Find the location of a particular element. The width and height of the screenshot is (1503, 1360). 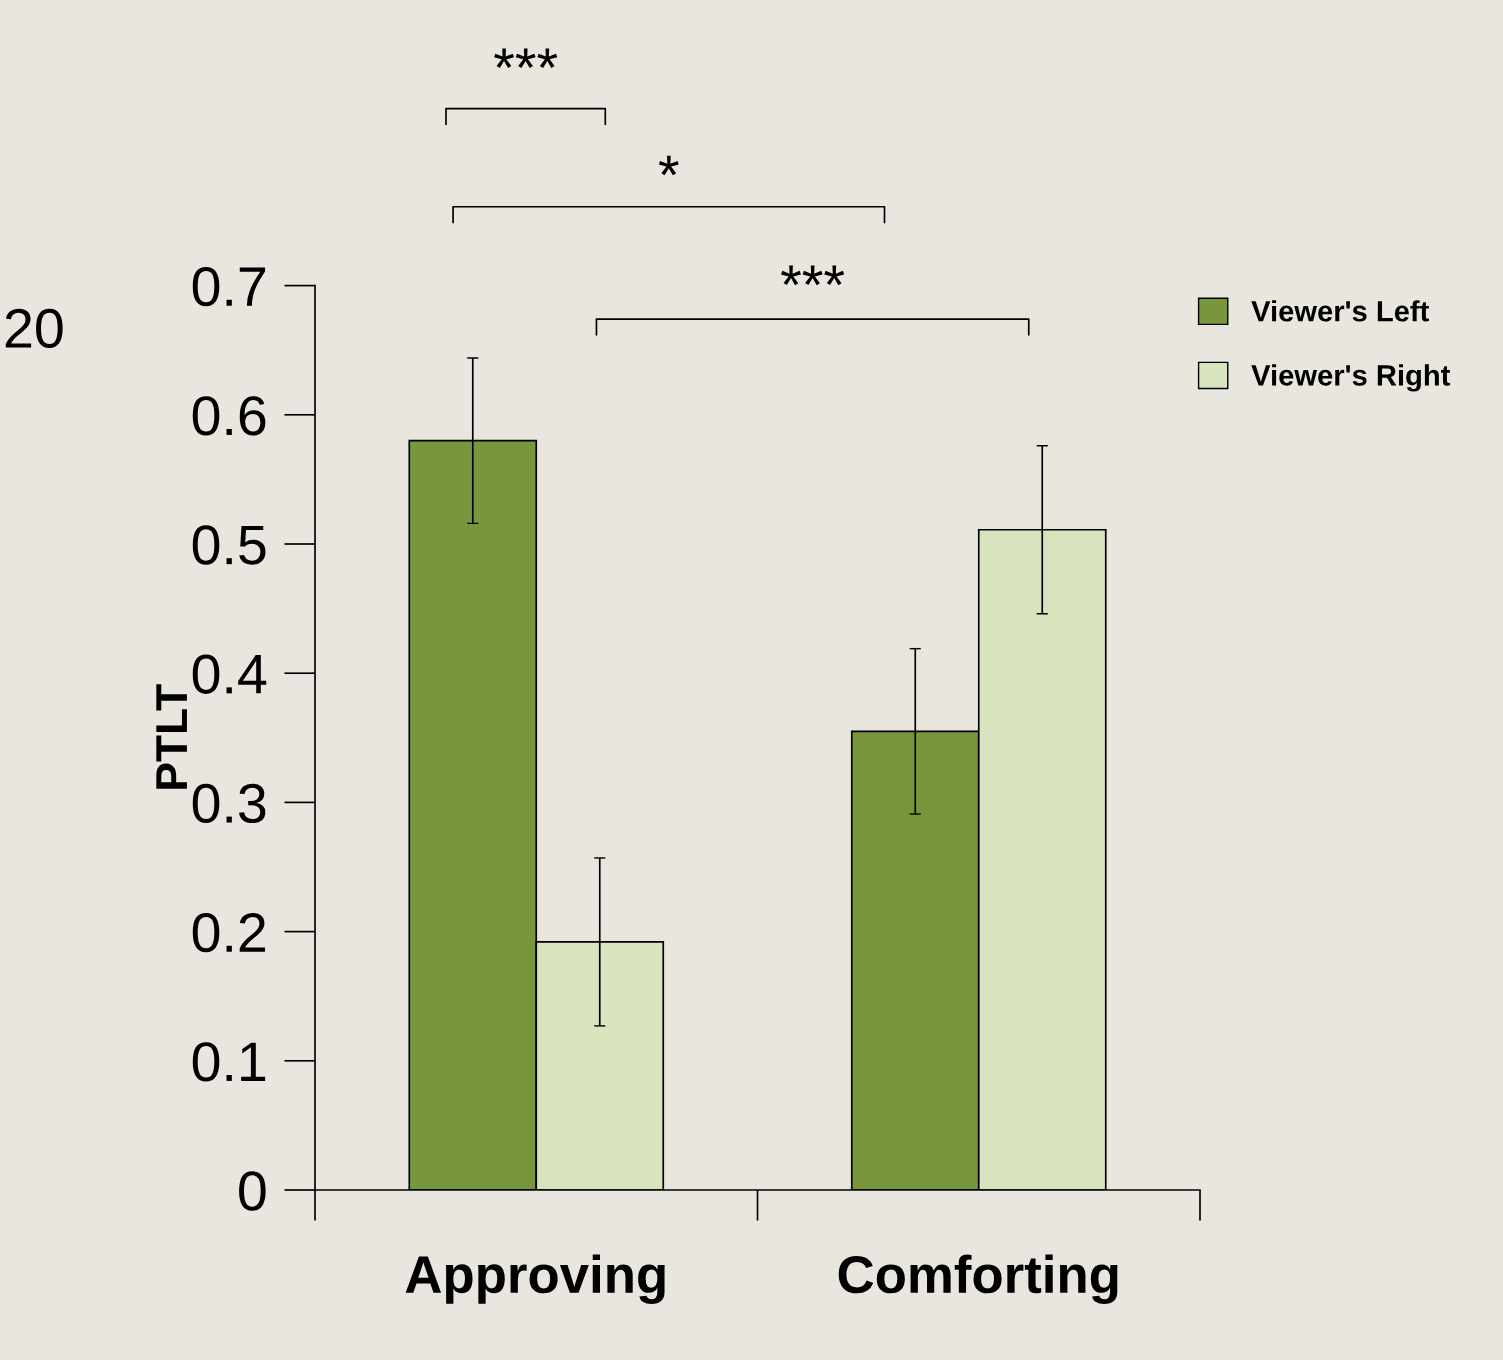

legend-label: Viewer's Left is located at coordinates (1340, 311).